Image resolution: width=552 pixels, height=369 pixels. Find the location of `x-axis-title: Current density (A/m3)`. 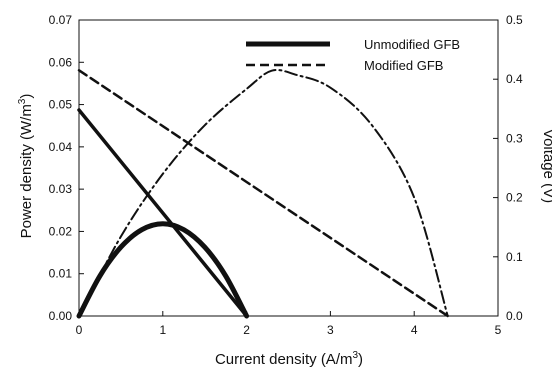

x-axis-title: Current density (A/m3) is located at coordinates (289, 359).